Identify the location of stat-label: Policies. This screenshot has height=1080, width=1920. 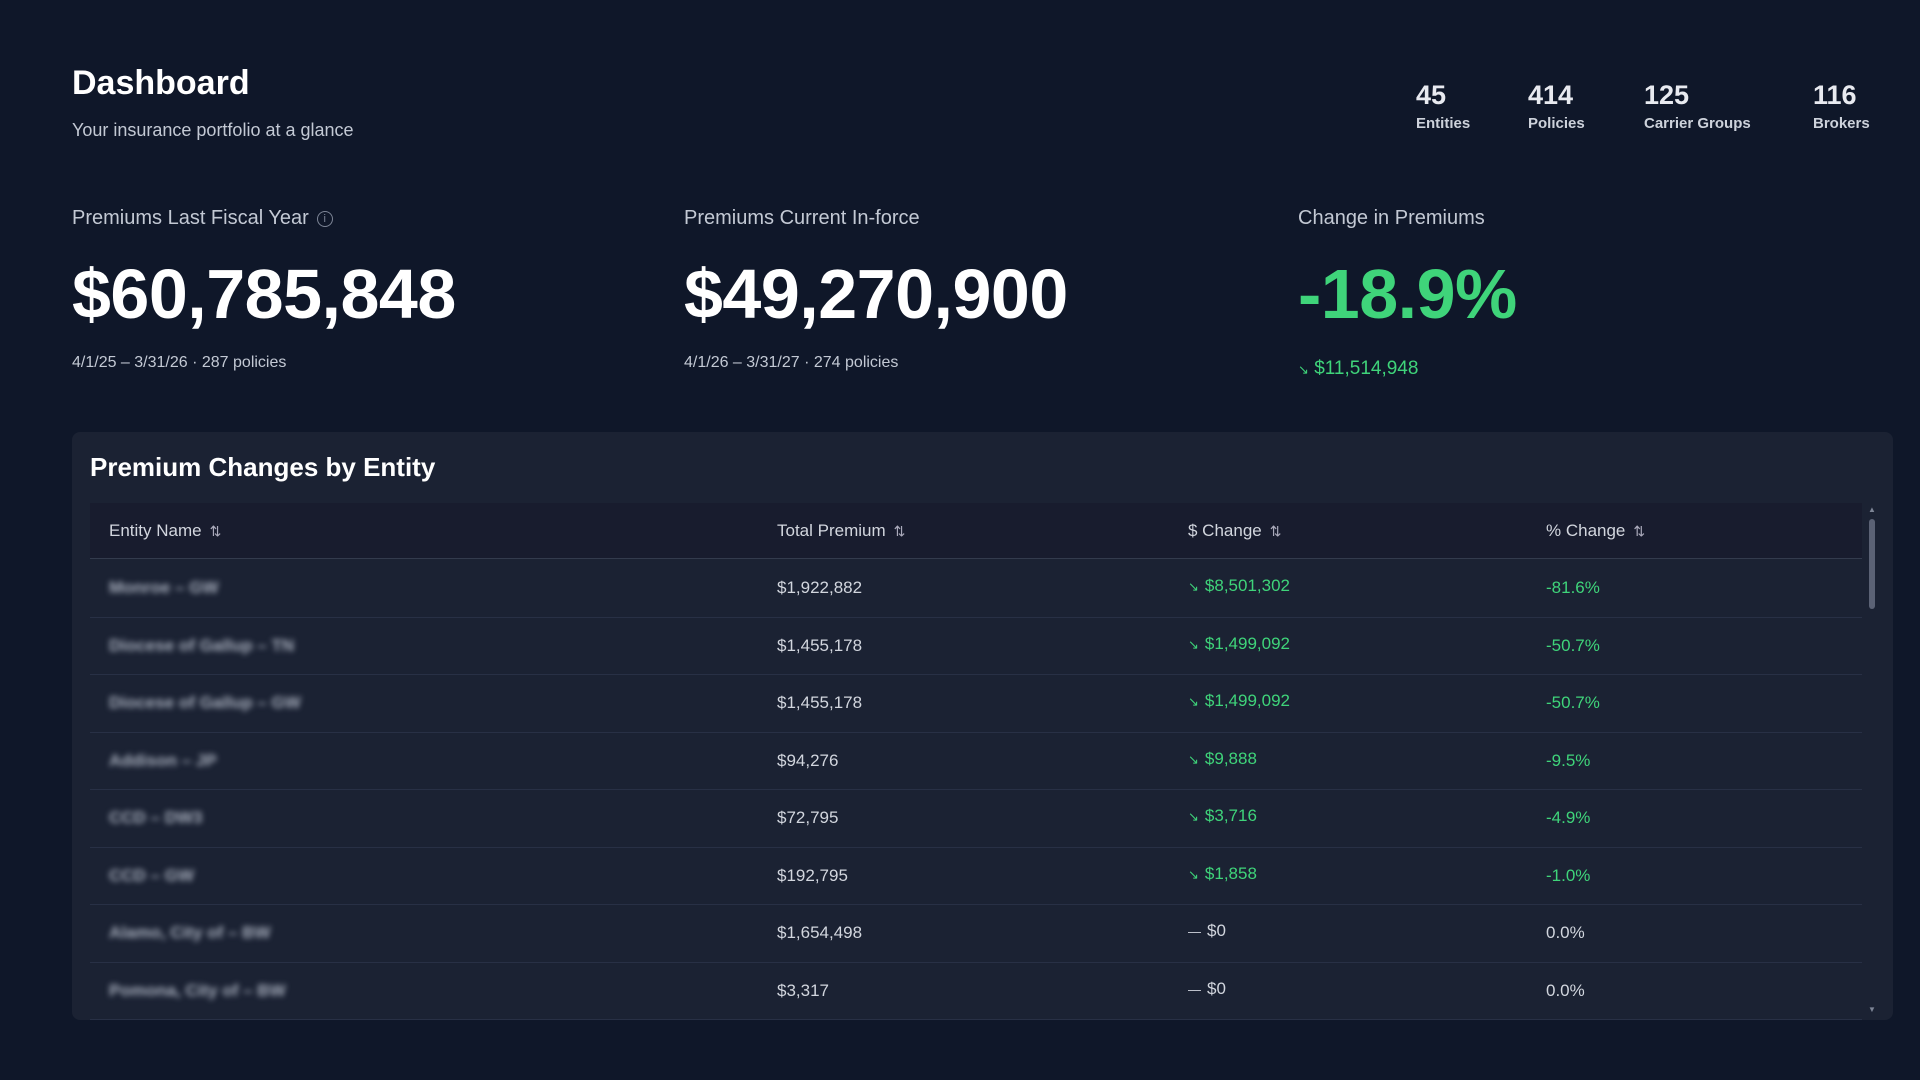
(1556, 123).